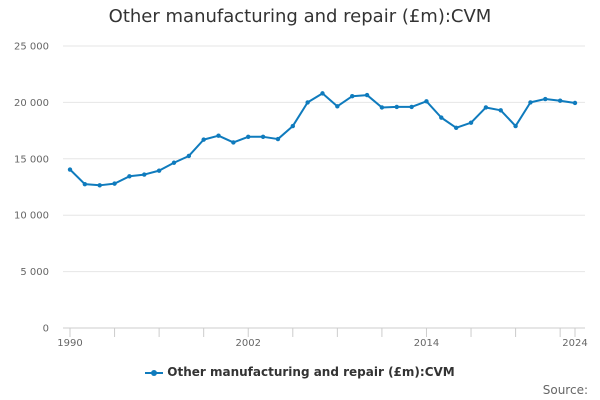 This screenshot has width=600, height=400. What do you see at coordinates (300, 16) in the screenshot?
I see `chart-title: Other manufacturing and repair (£m):CVM` at bounding box center [300, 16].